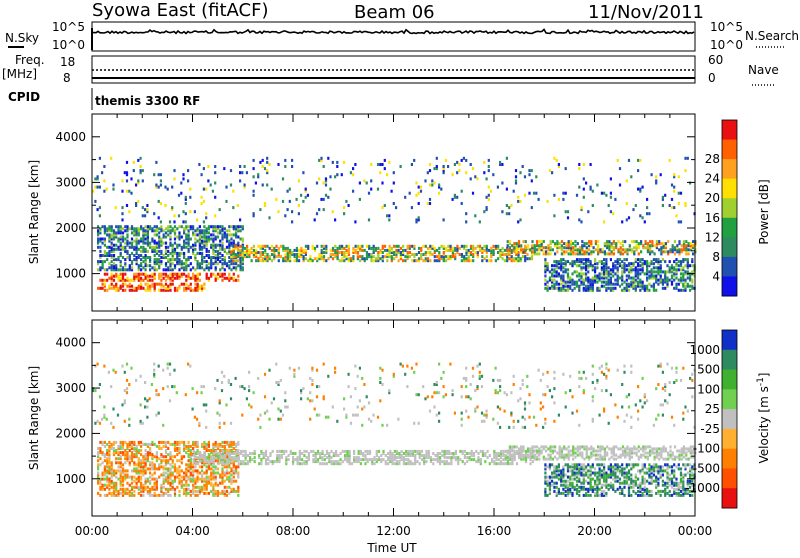 This screenshot has height=558, width=800. What do you see at coordinates (716, 276) in the screenshot?
I see `colorbar-tick-label: 4` at bounding box center [716, 276].